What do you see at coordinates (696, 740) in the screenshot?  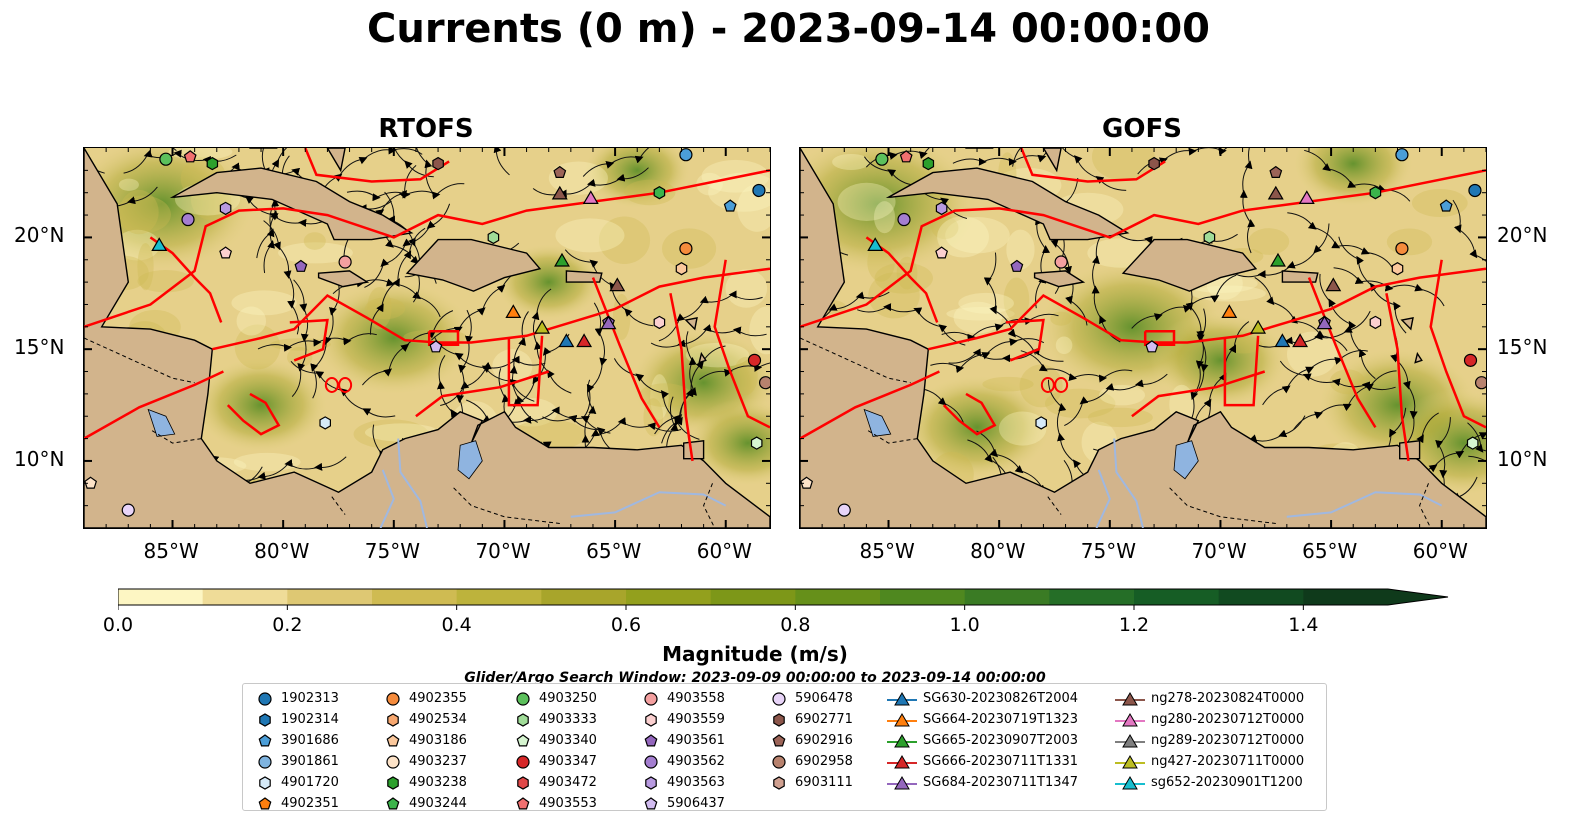 I see `legend-label: 4903561` at bounding box center [696, 740].